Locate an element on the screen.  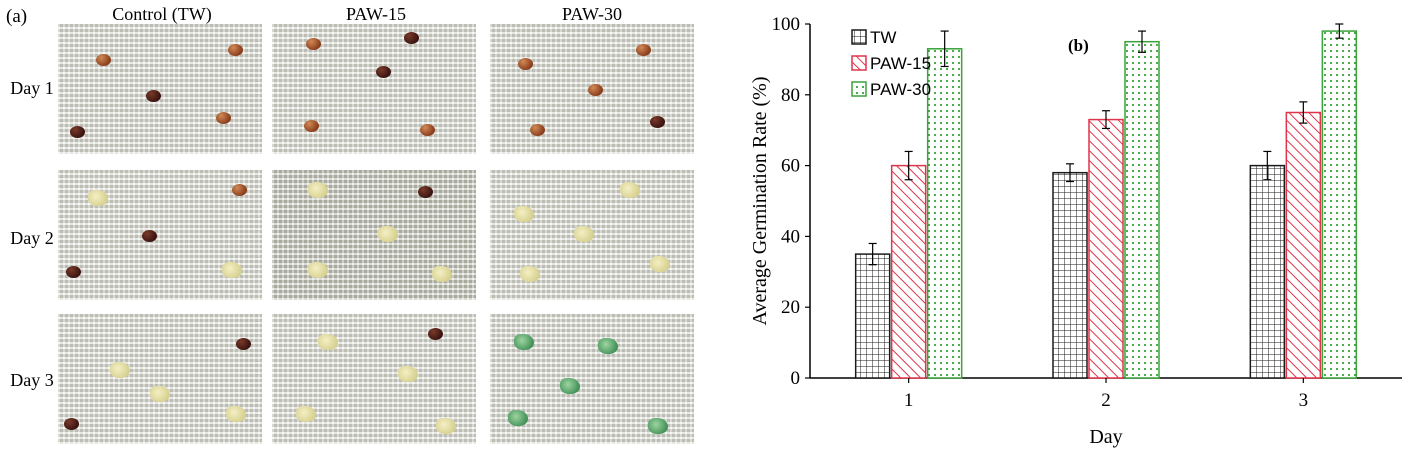
bar-tw-day1 is located at coordinates (872, 316).